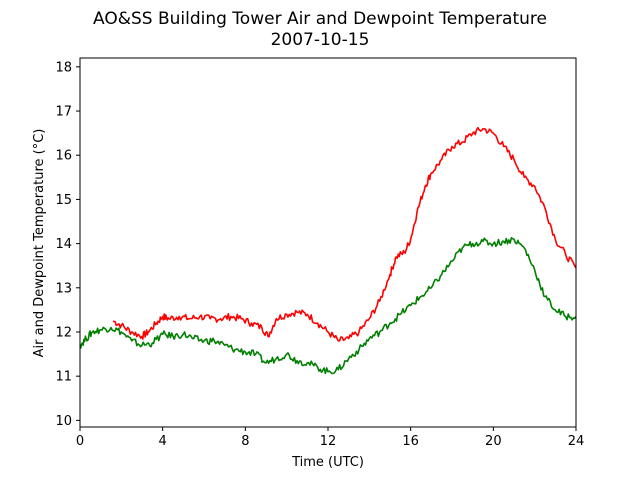  I want to click on chart-subtitle: 2007-10-15, so click(320, 40).